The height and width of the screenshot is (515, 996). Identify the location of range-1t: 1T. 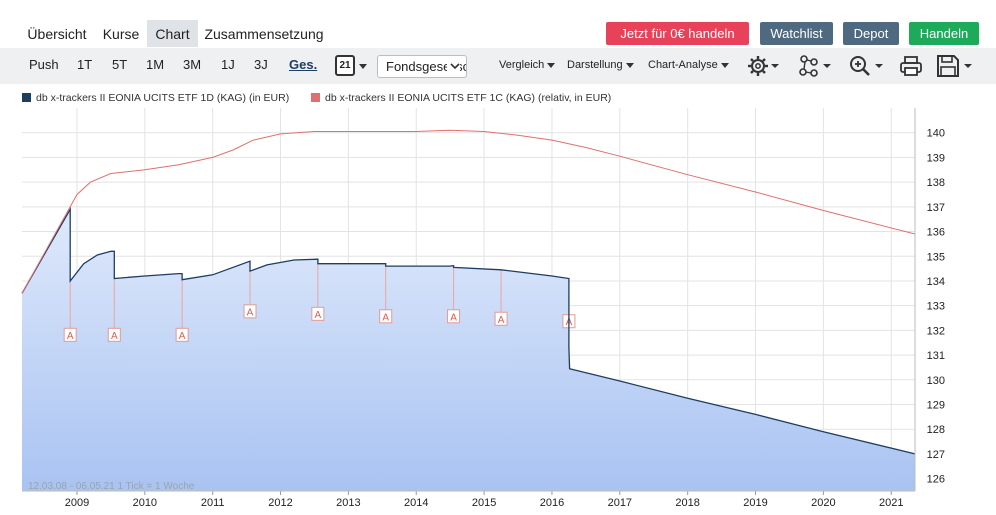
(85, 64).